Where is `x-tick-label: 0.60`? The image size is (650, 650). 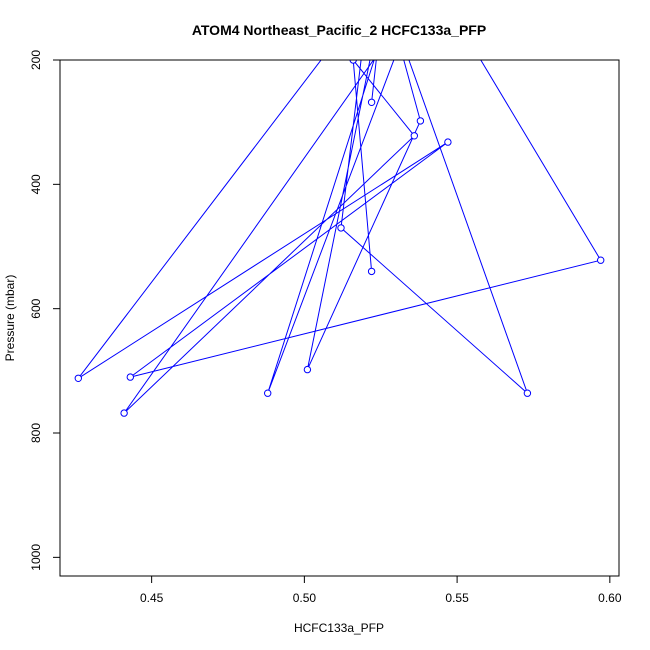 x-tick-label: 0.60 is located at coordinates (610, 598).